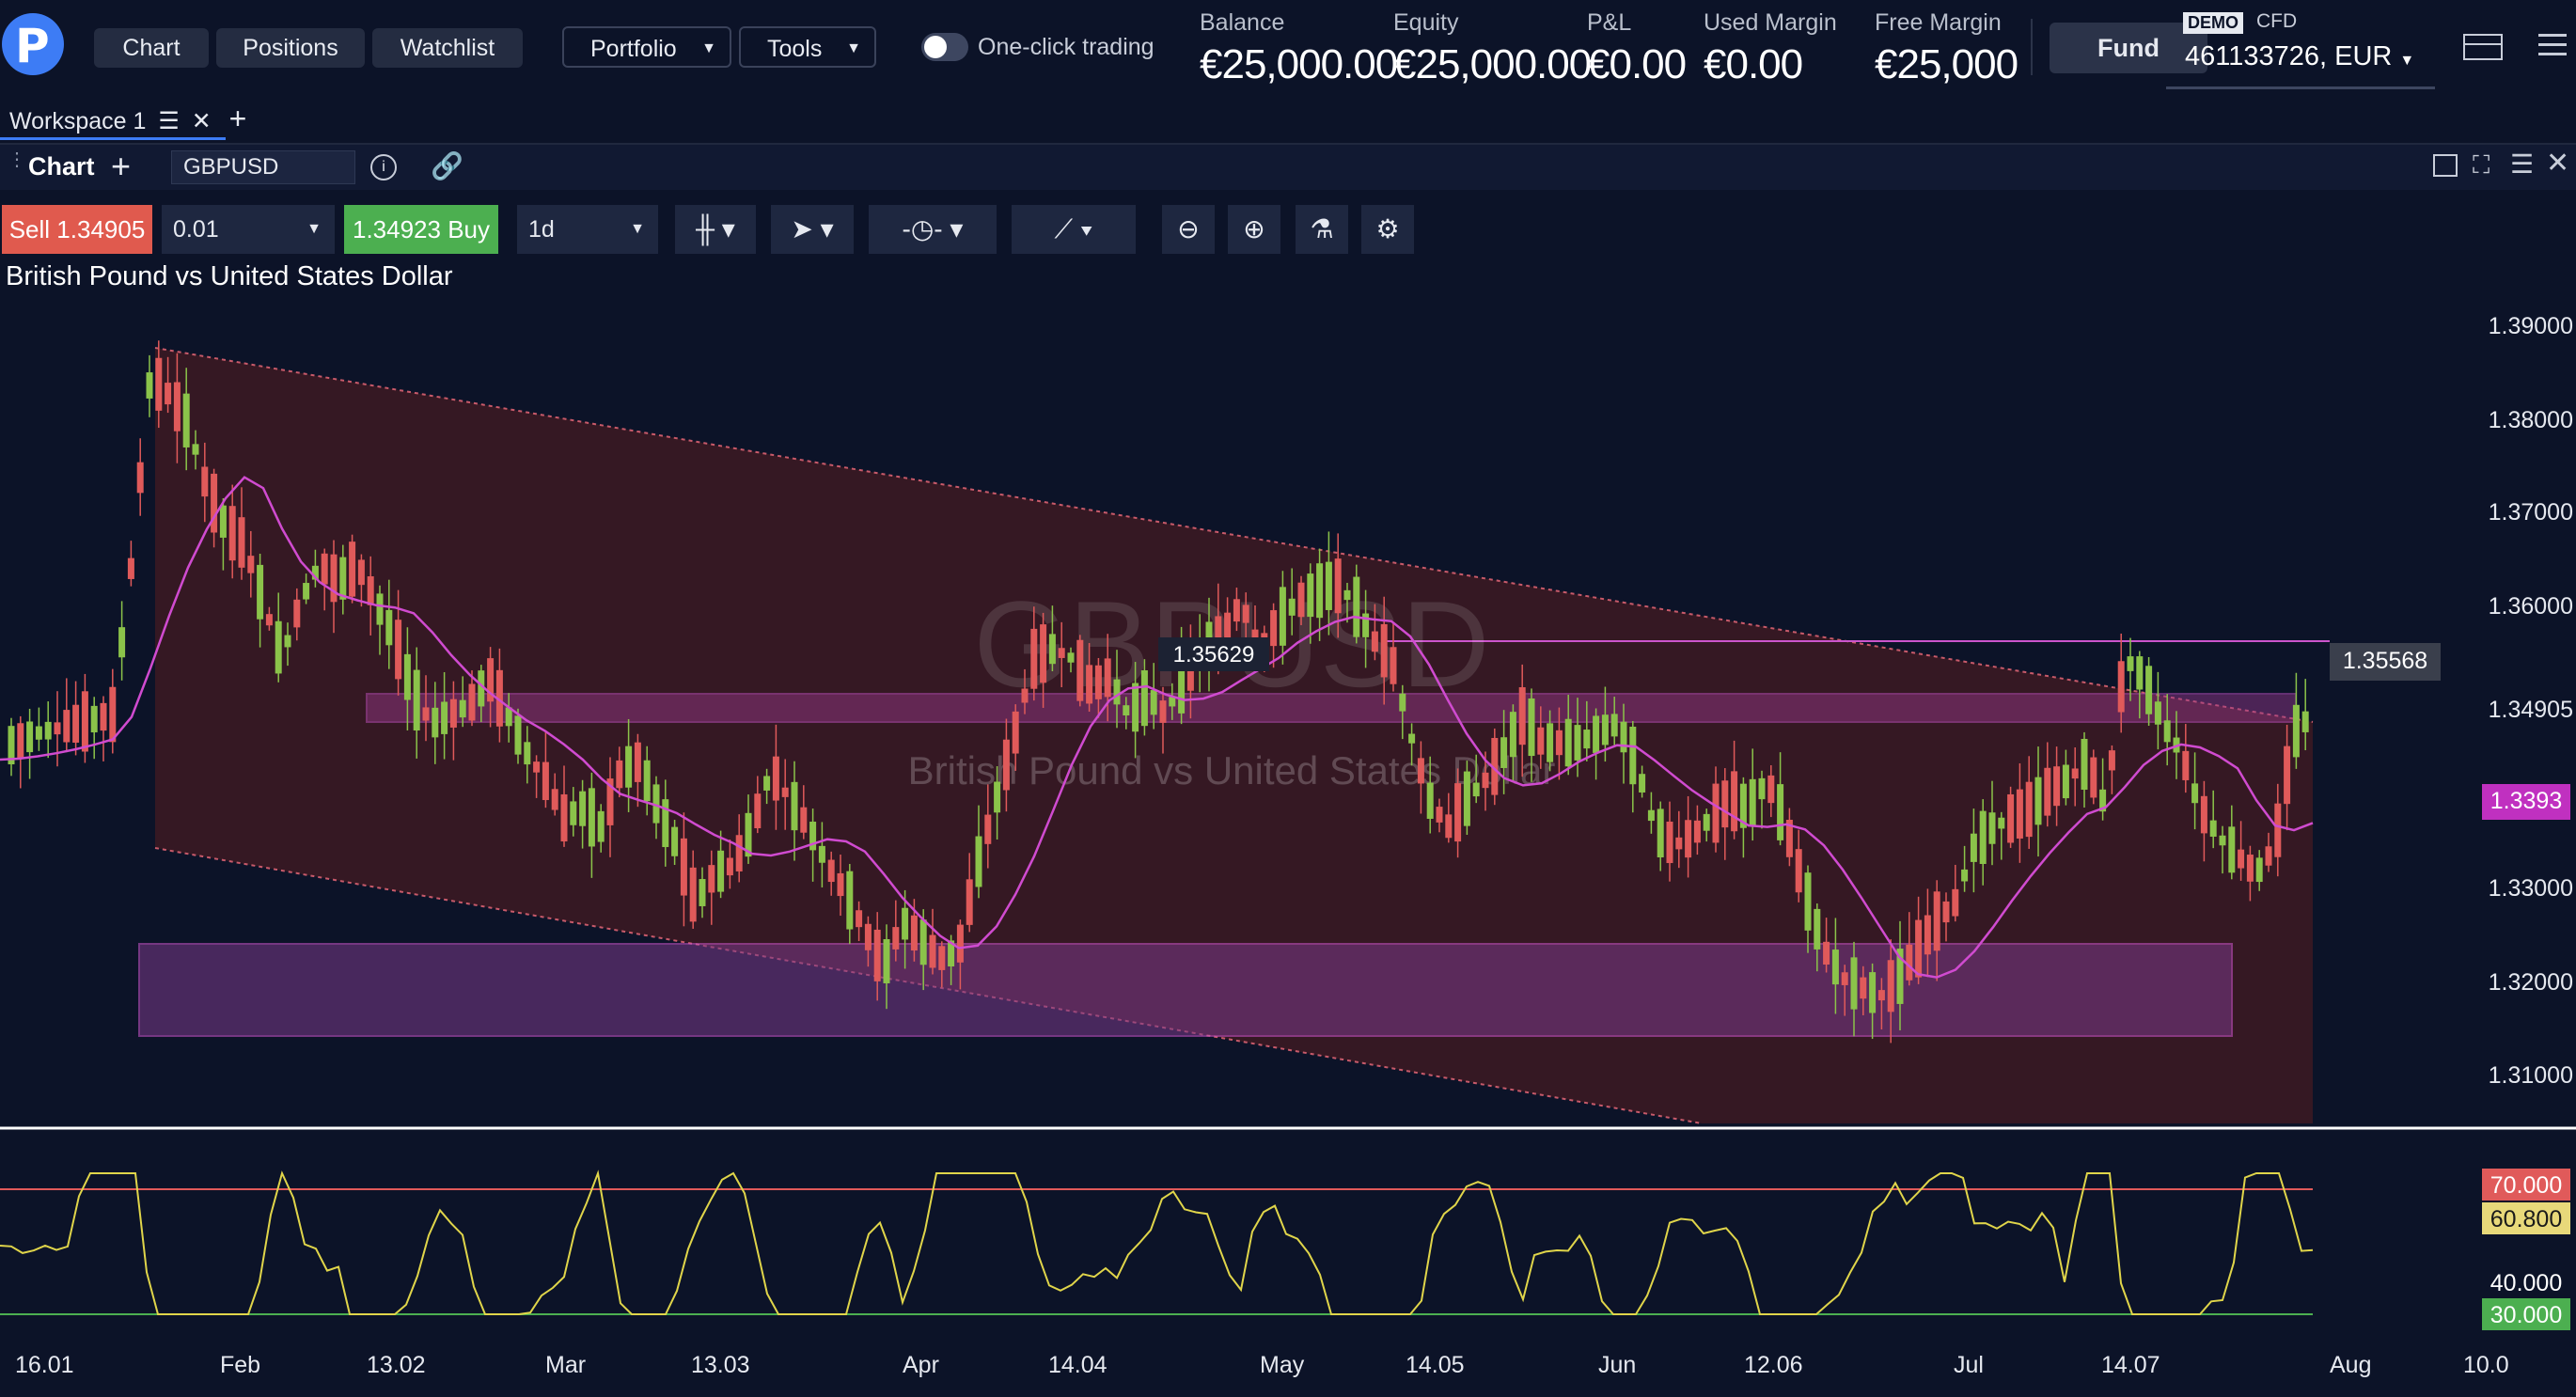 This screenshot has height=1397, width=2576. What do you see at coordinates (238, 118) in the screenshot?
I see `add-workspace-icon: +` at bounding box center [238, 118].